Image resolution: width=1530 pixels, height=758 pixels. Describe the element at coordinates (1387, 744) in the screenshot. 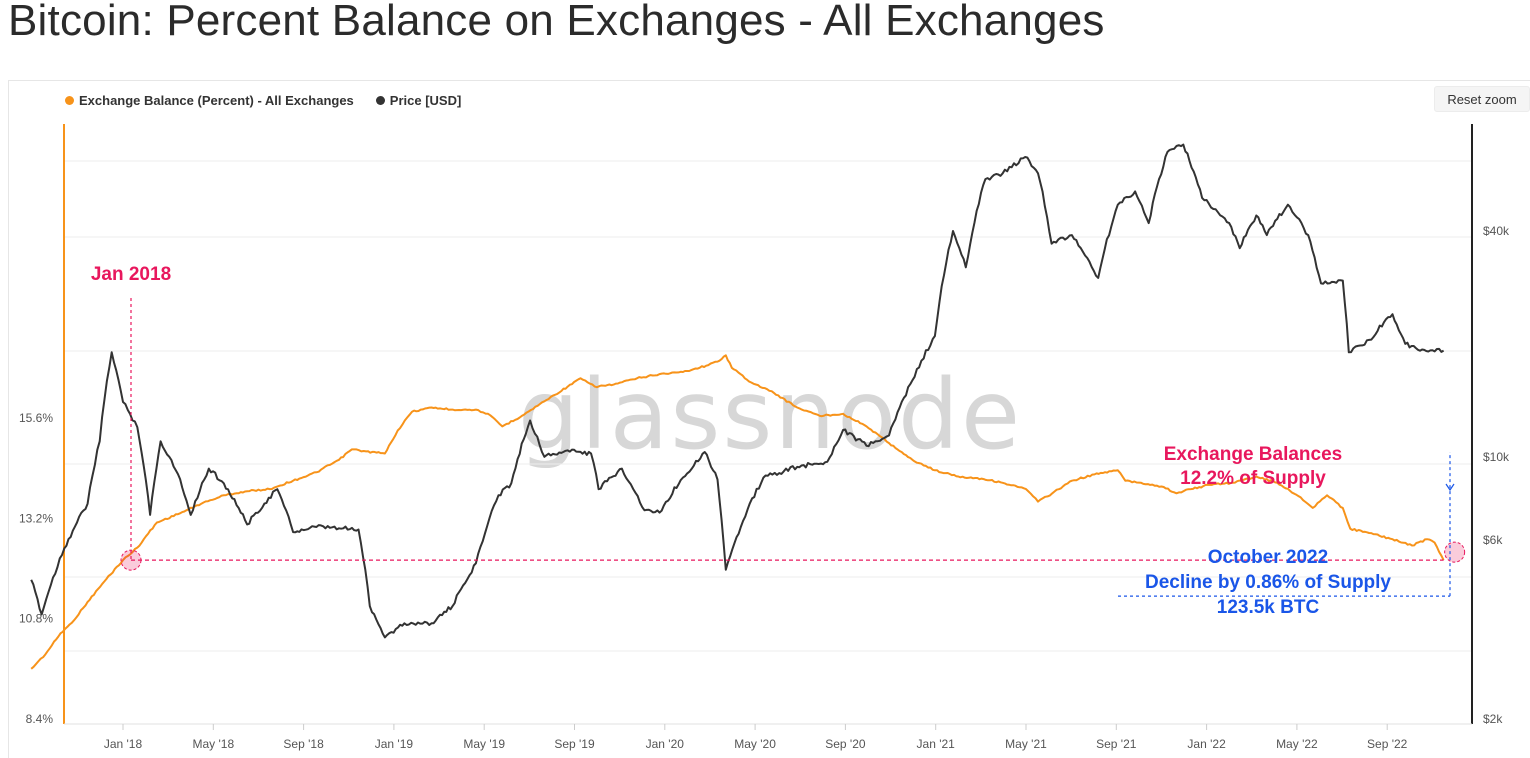

I see `x-tick-label: Sep '22` at that location.